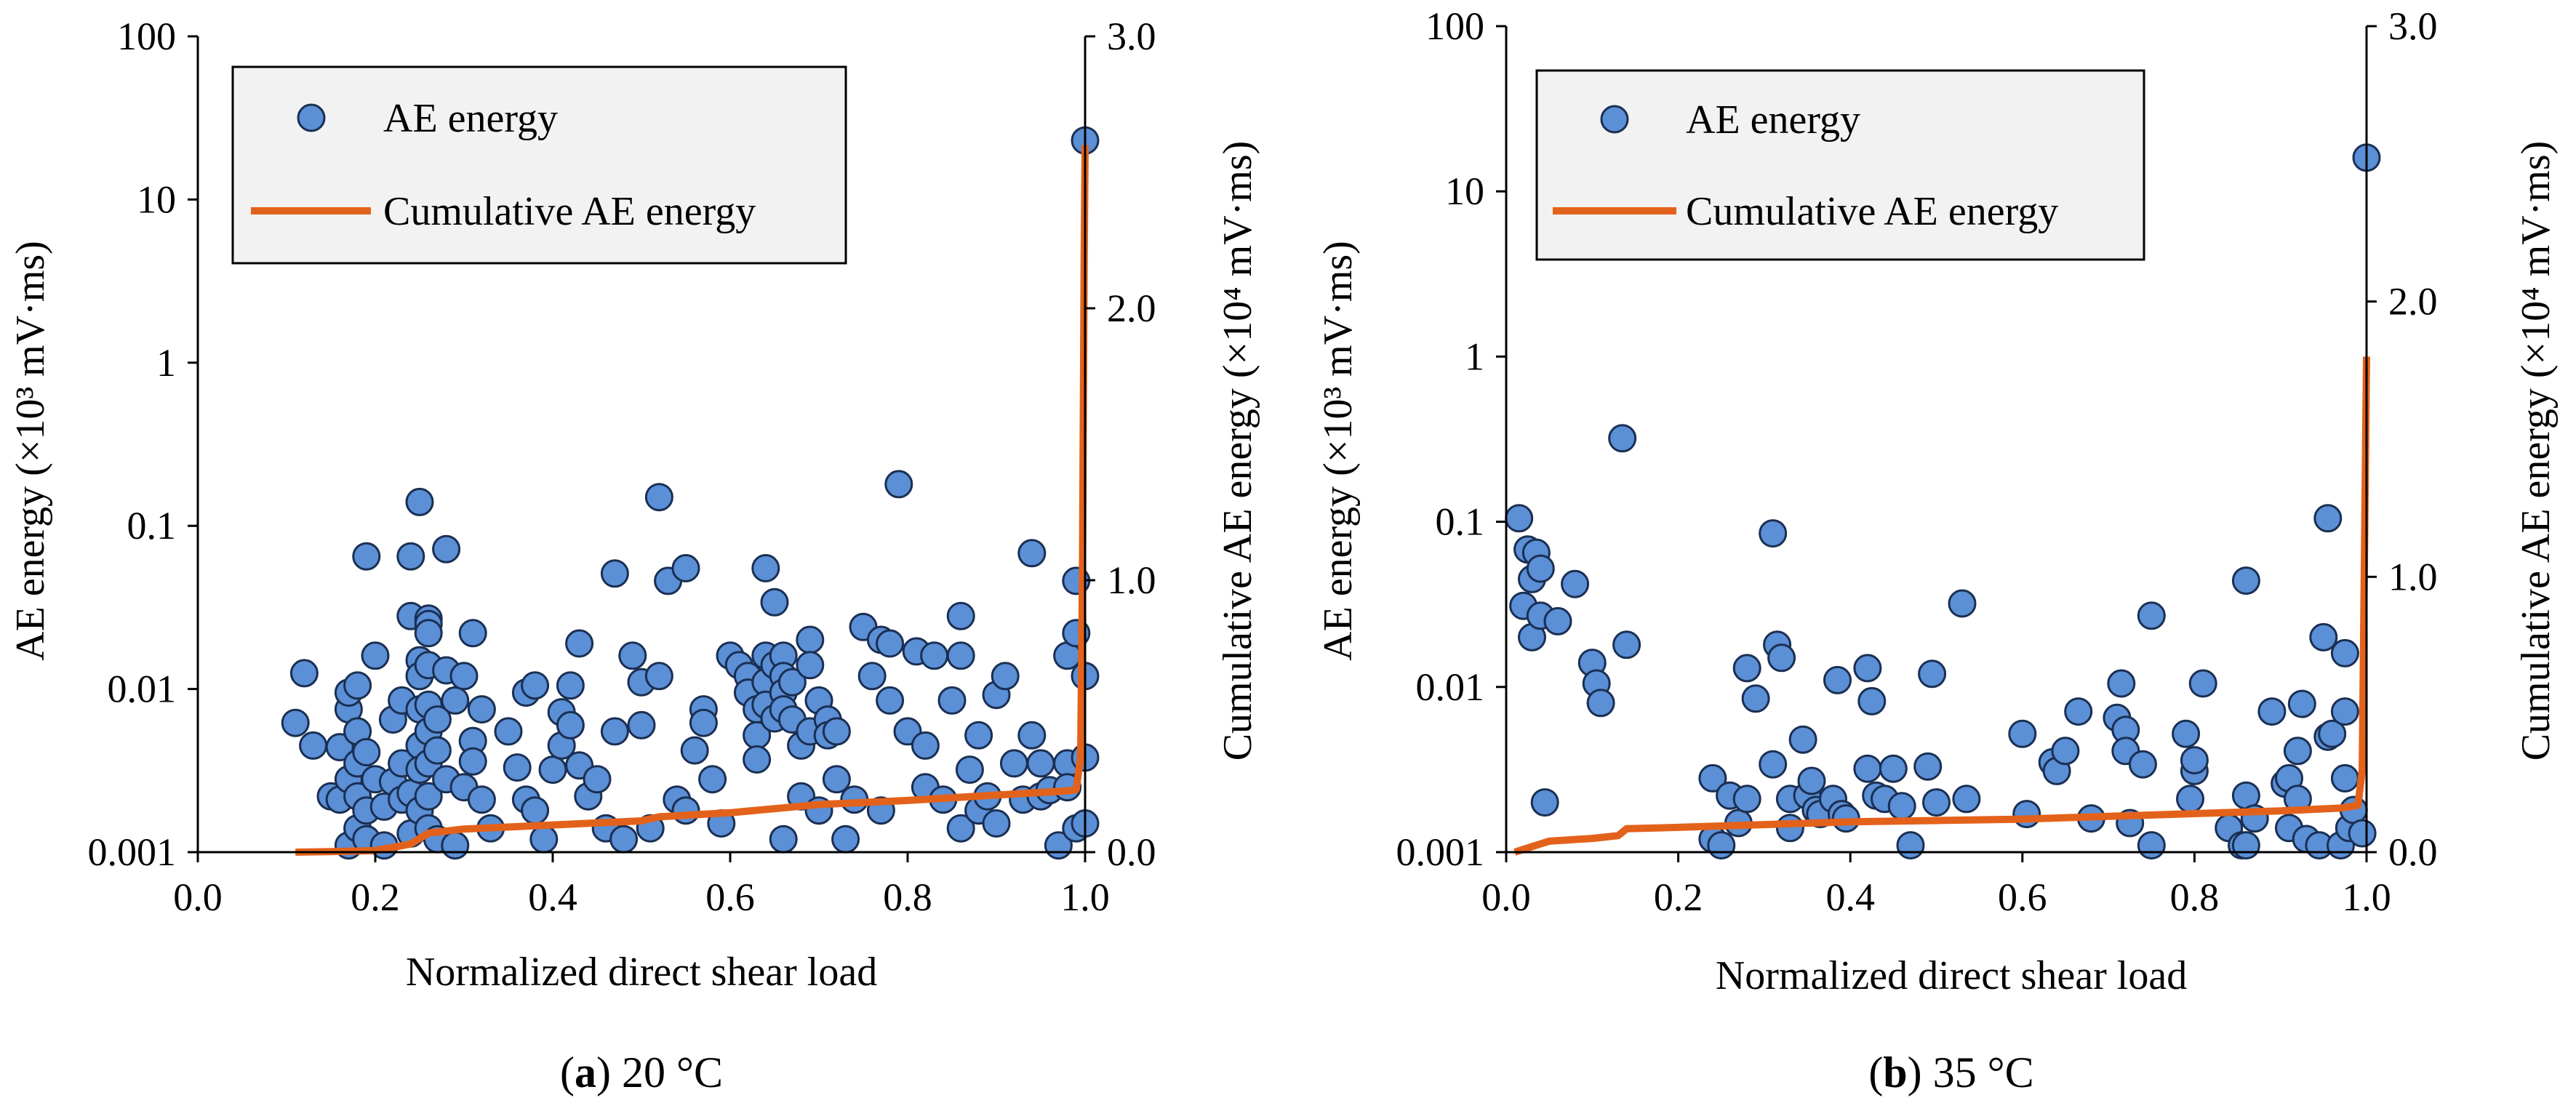 Image resolution: width=2576 pixels, height=1103 pixels. What do you see at coordinates (1983, 1072) in the screenshot?
I see `caption-text: 35 °C` at bounding box center [1983, 1072].